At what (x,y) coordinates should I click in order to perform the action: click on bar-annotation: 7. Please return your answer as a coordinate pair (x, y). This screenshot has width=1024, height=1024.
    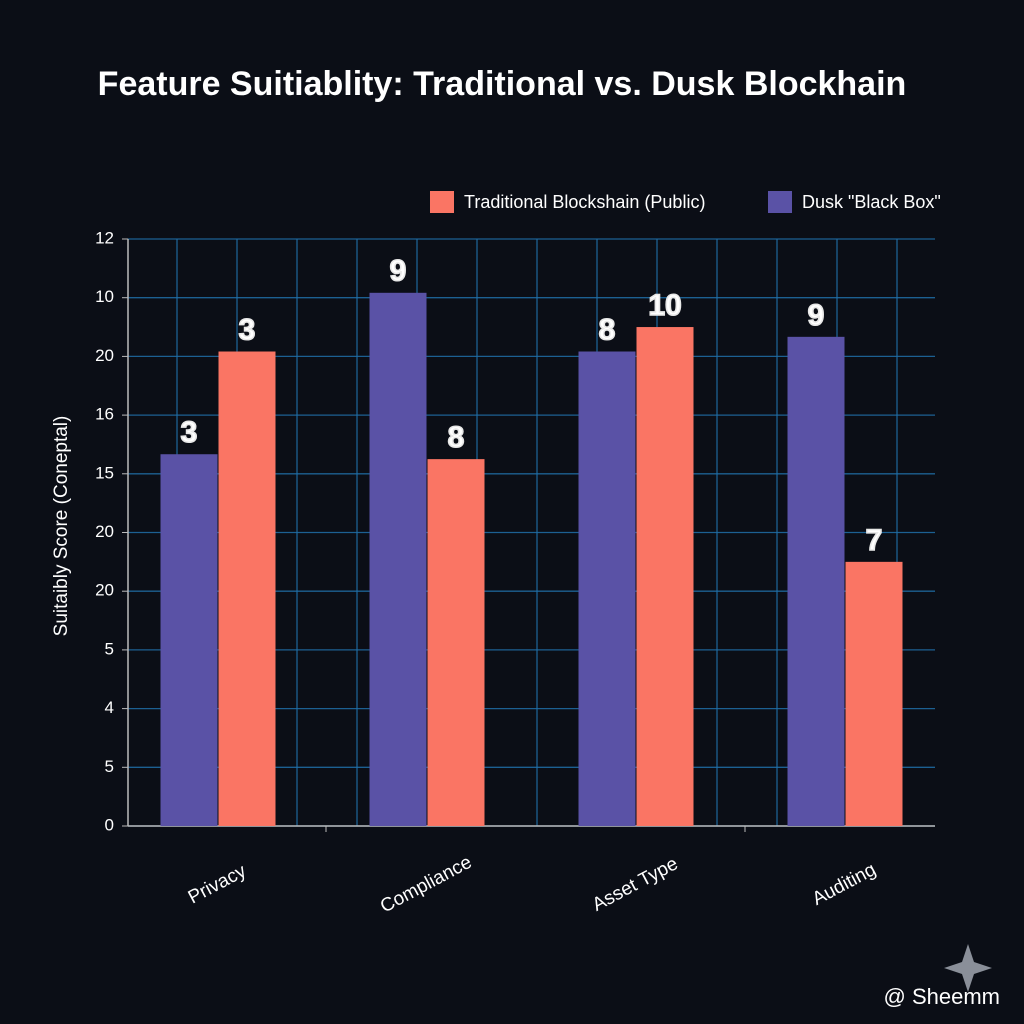
    Looking at the image, I should click on (874, 540).